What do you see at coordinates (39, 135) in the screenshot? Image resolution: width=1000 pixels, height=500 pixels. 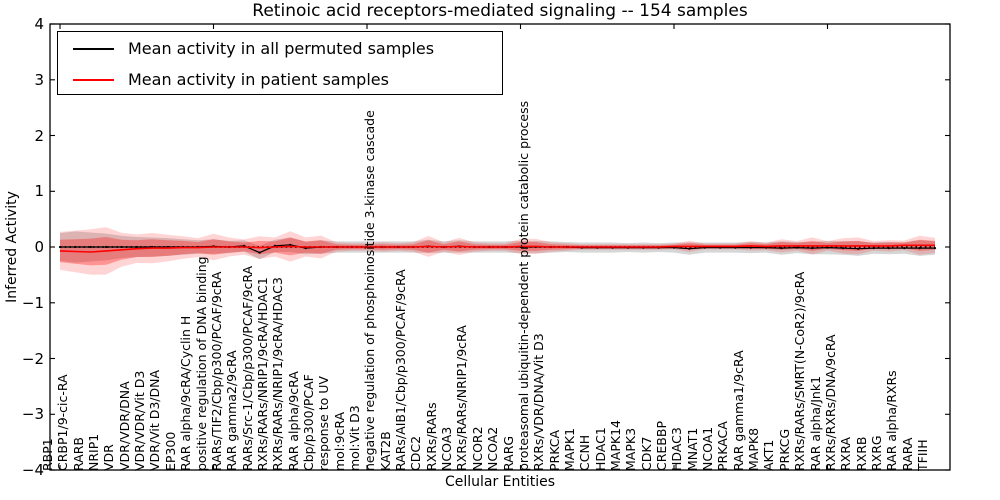 I see `y-tick-label: 2` at bounding box center [39, 135].